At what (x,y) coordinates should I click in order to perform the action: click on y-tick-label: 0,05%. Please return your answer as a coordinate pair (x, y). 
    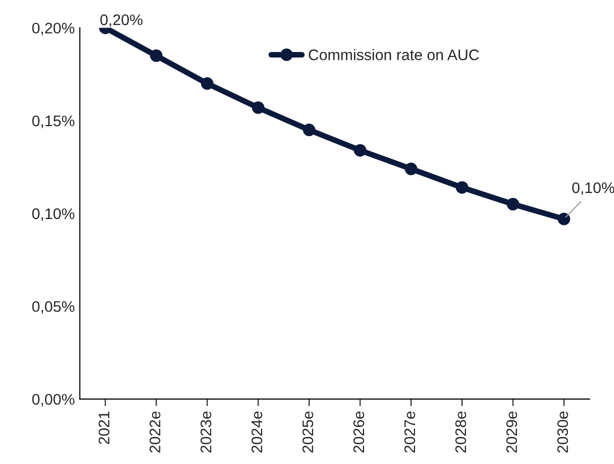
    Looking at the image, I should click on (53, 307).